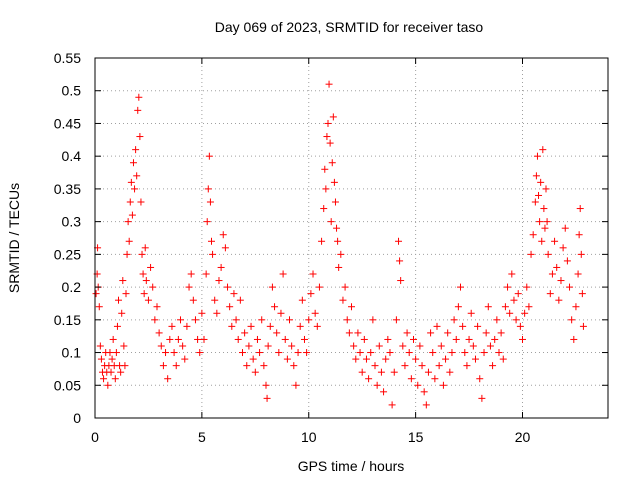  What do you see at coordinates (523, 437) in the screenshot?
I see `x-tick-label: 20` at bounding box center [523, 437].